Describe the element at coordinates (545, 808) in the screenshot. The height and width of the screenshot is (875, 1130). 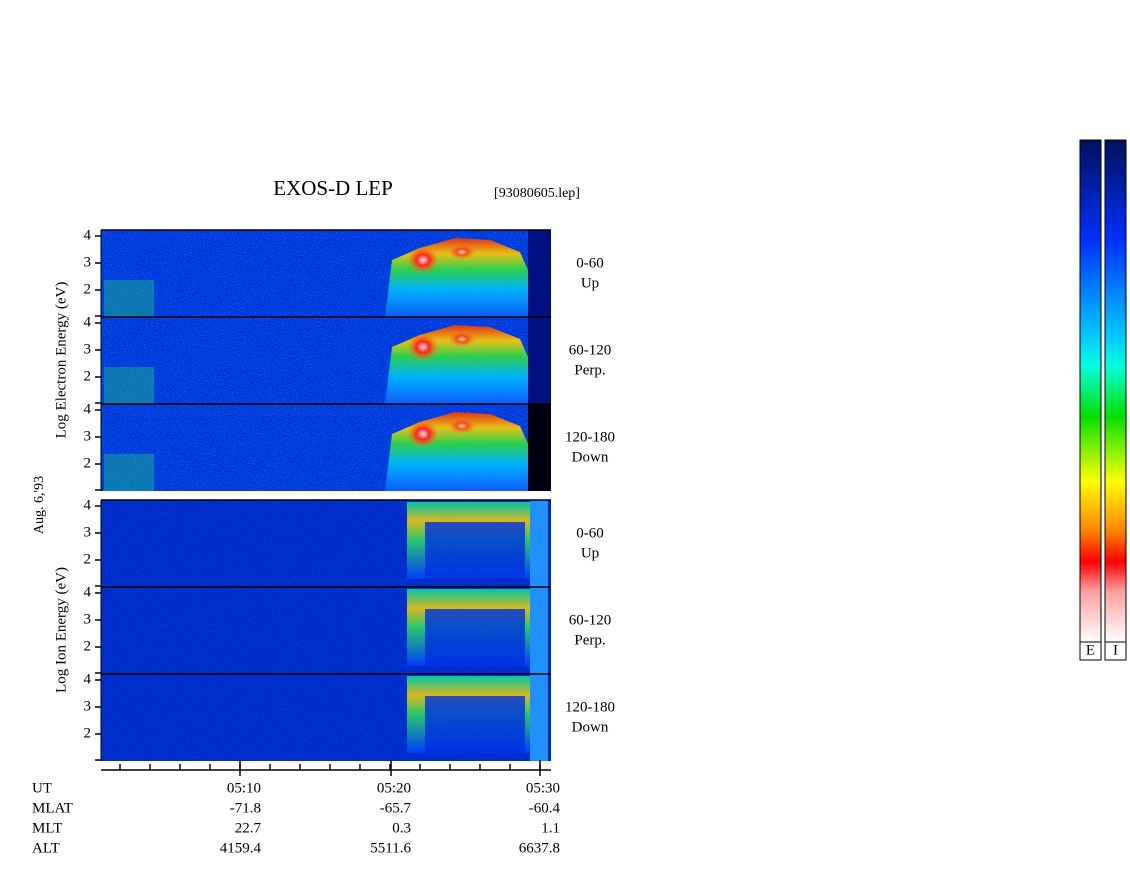
I see `table-value: -60.4` at that location.